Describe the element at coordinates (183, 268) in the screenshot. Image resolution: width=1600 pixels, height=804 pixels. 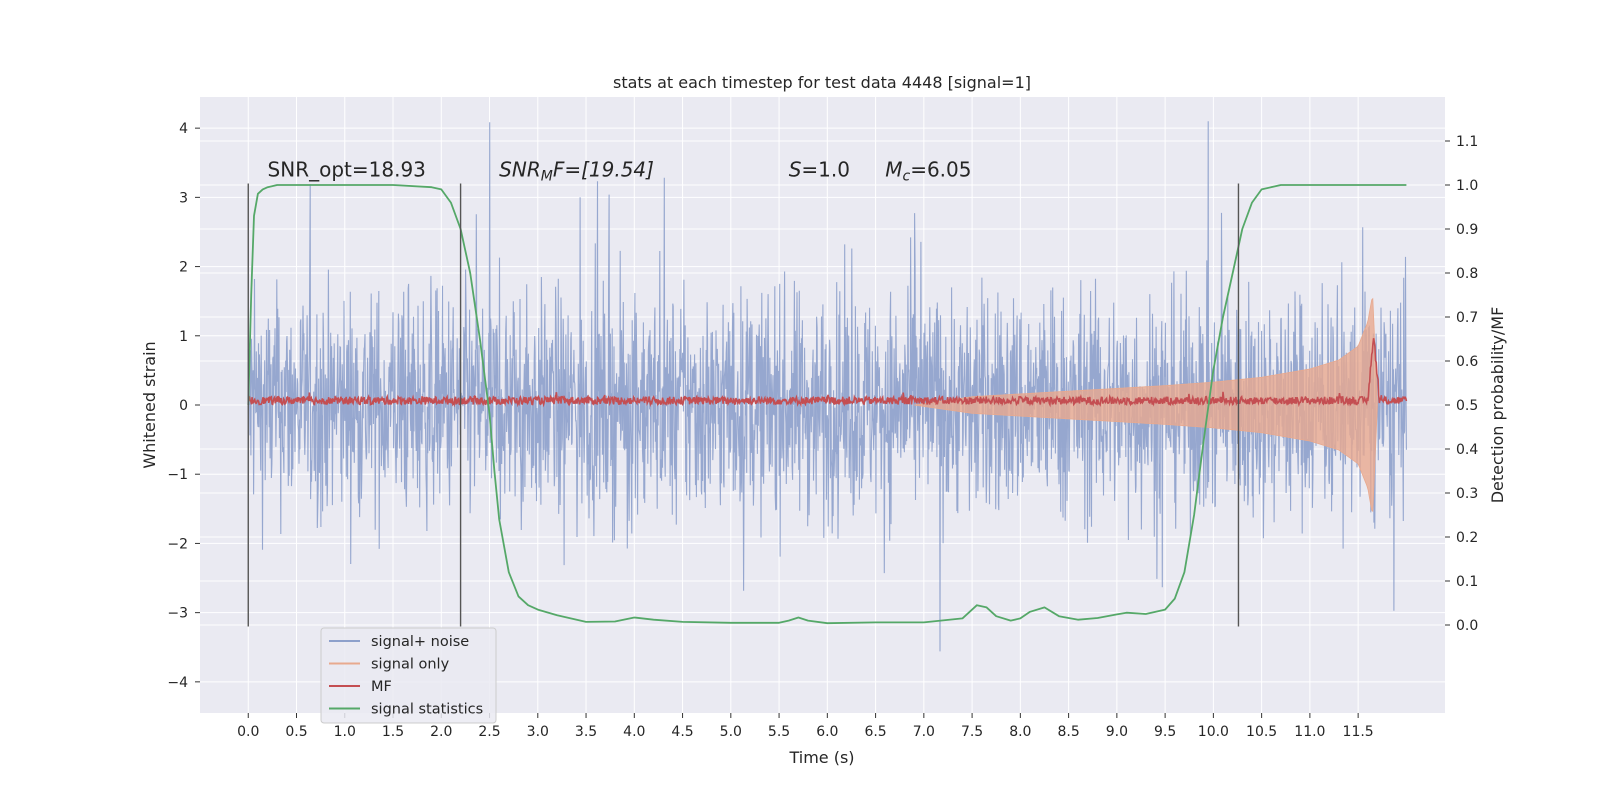
I see `y-left-tick-label: 2` at that location.